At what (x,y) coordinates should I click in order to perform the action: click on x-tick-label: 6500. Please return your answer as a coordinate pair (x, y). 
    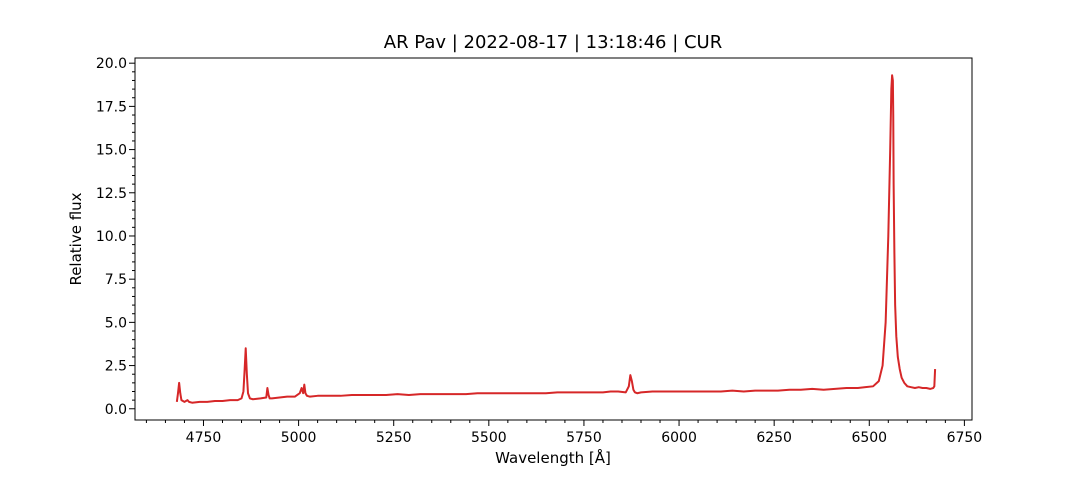
    Looking at the image, I should click on (869, 438).